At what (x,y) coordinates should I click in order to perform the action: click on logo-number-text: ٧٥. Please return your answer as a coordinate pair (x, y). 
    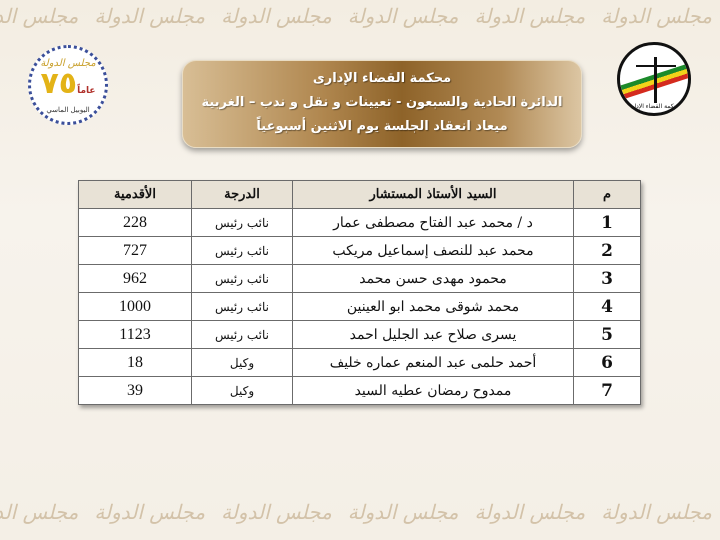
    Looking at the image, I should click on (59, 83).